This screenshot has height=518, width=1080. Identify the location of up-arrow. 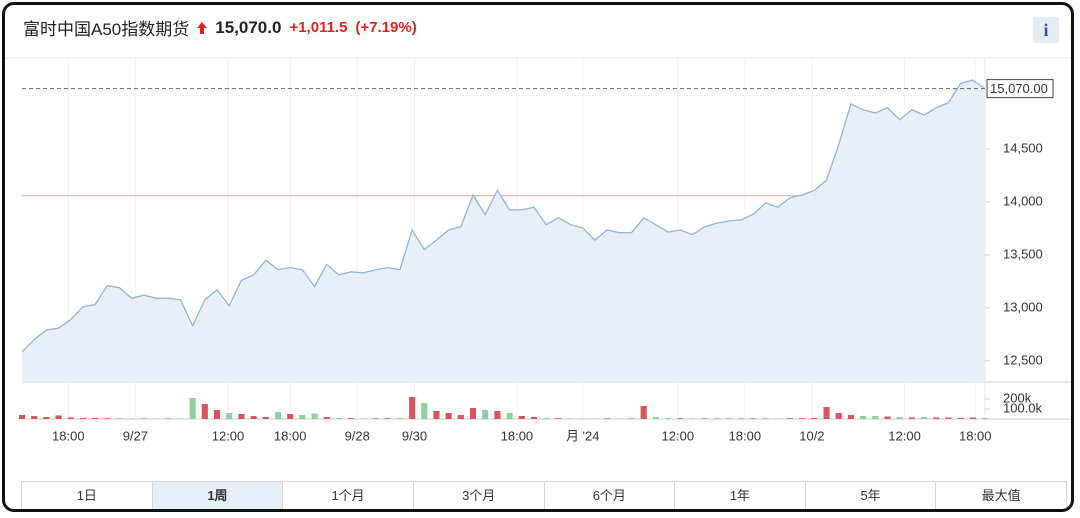
(202, 27).